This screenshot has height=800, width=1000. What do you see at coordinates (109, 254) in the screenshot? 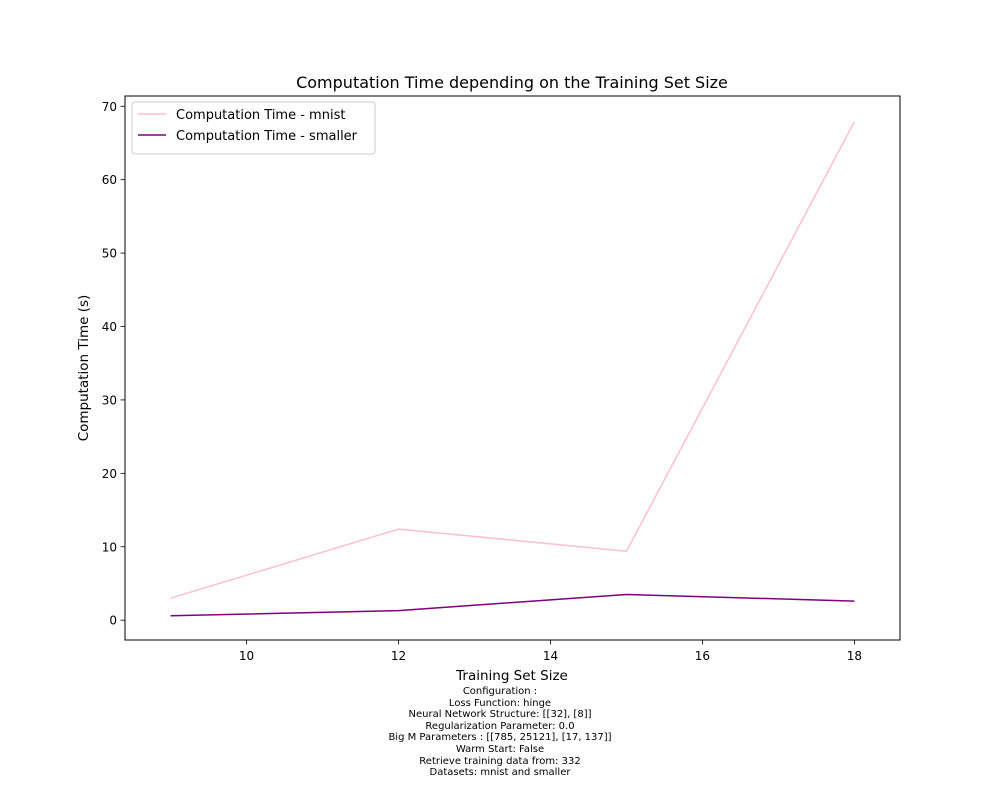
I see `y-tick-label: 50` at bounding box center [109, 254].